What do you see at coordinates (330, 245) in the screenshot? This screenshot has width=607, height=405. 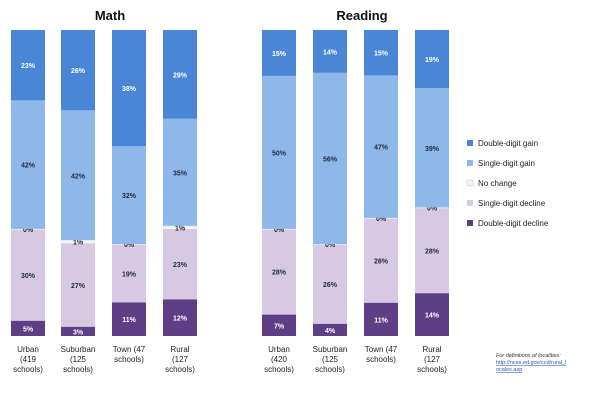 I see `reading-label-no-change-2: 0%` at bounding box center [330, 245].